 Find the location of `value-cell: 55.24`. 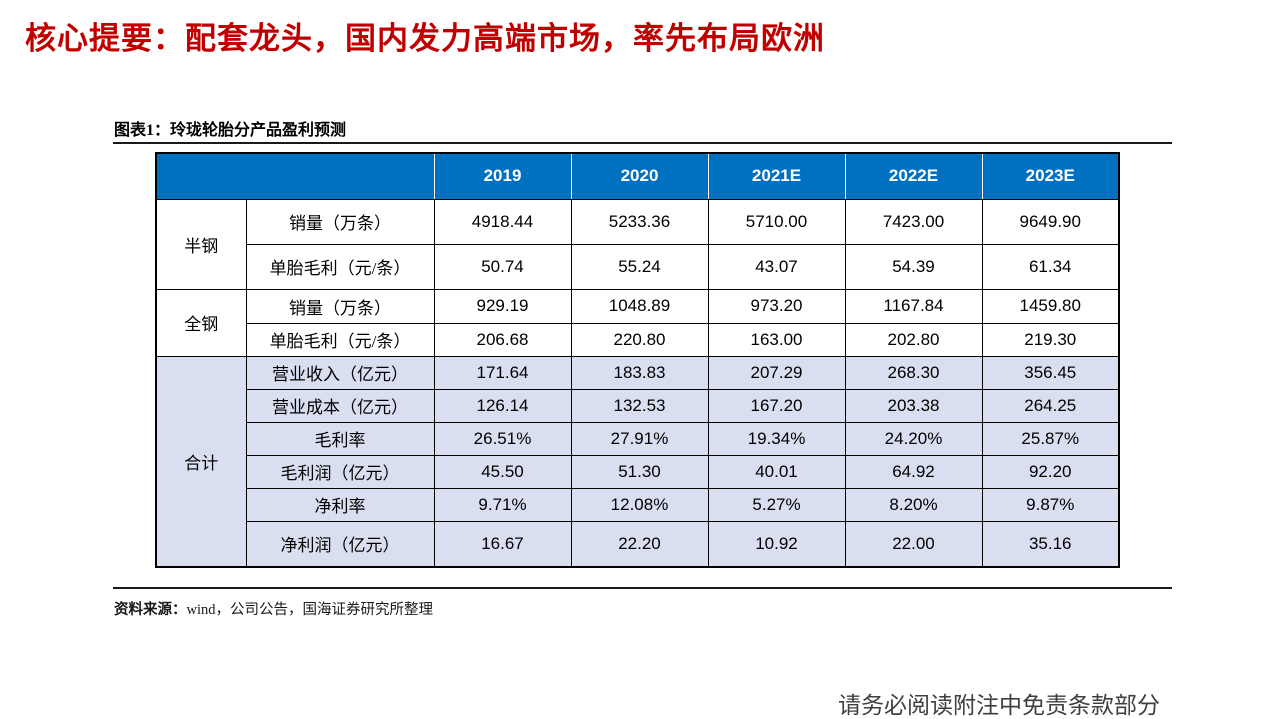

value-cell: 55.24 is located at coordinates (639, 266).